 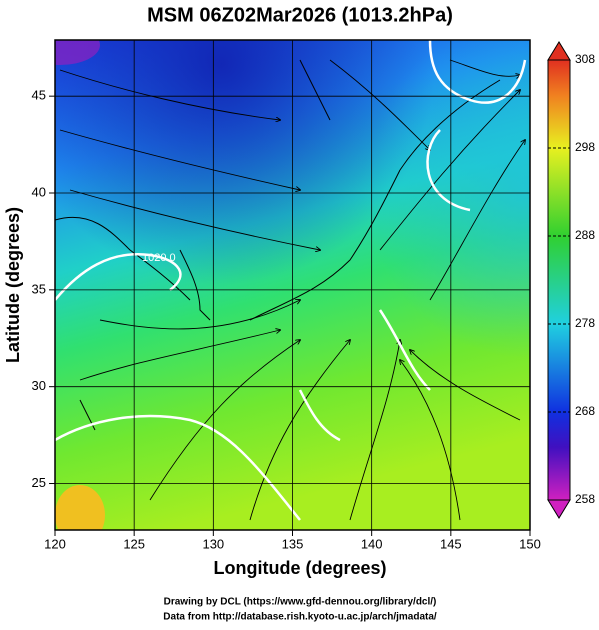 I want to click on contour-label: 1020.0, so click(x=159, y=258).